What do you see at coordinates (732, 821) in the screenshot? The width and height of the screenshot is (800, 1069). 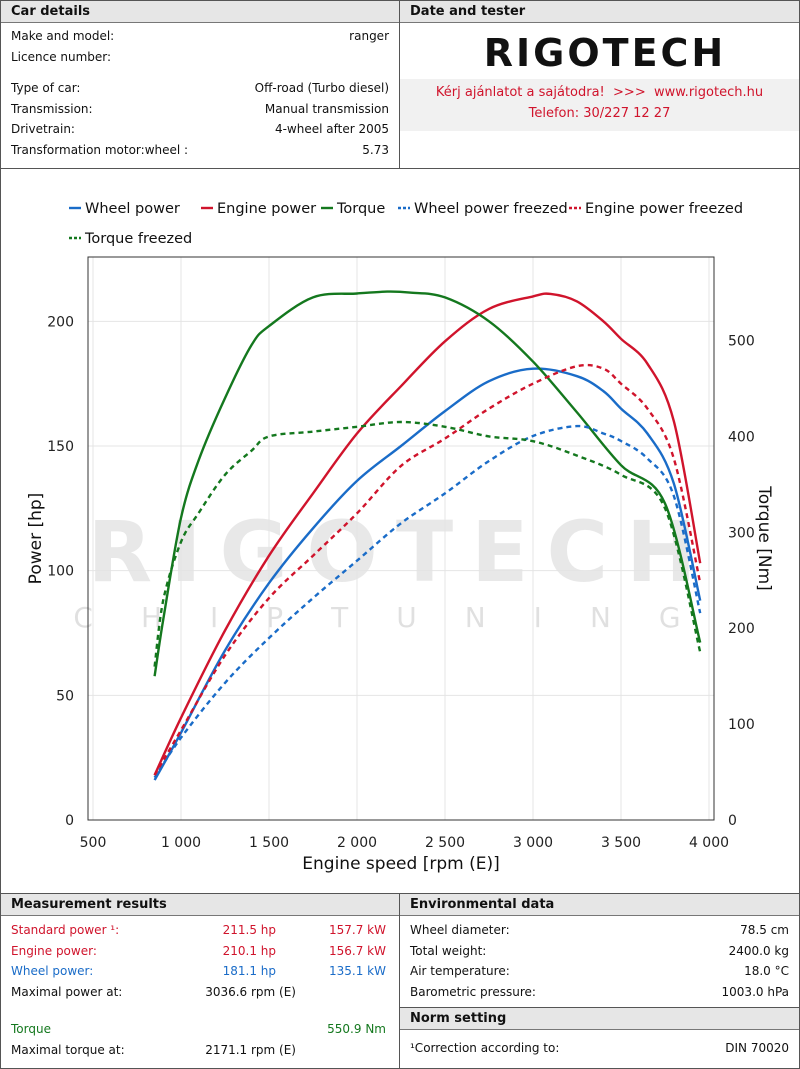 I see `y2-tick-label: 0` at bounding box center [732, 821].